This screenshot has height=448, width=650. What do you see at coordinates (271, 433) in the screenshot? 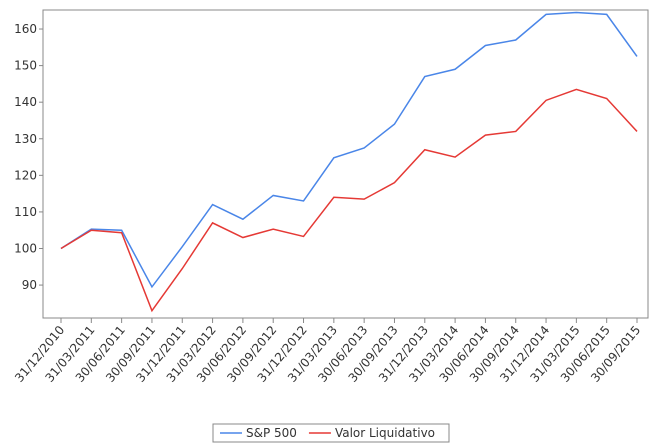
I see `legend-label: S&P 500` at bounding box center [271, 433].